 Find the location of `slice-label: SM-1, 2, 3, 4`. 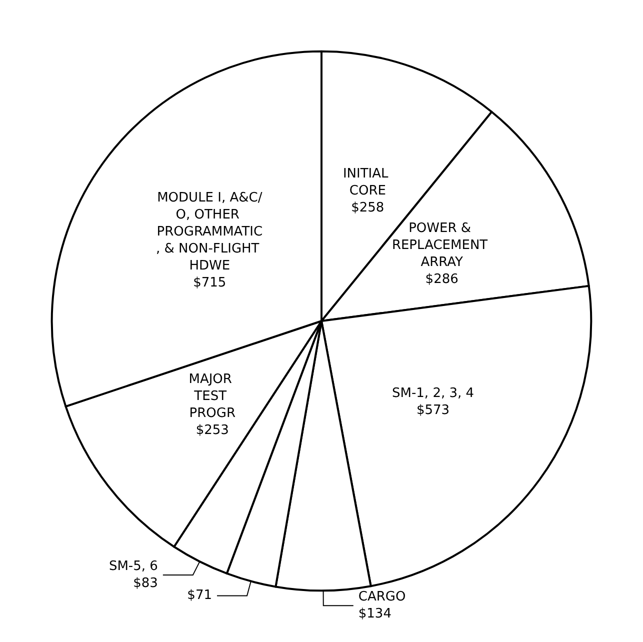

slice-label: SM-1, 2, 3, 4 is located at coordinates (433, 393).